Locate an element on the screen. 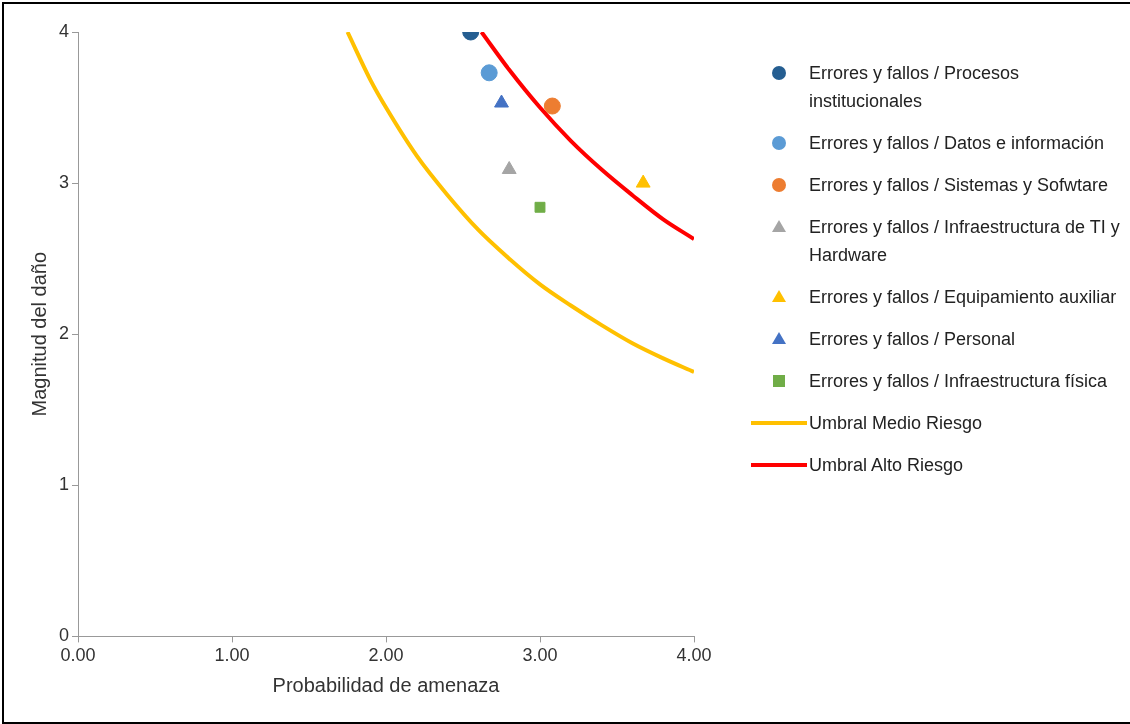 This screenshot has width=1130, height=724. x-tick-label: 0.00 is located at coordinates (78, 655).